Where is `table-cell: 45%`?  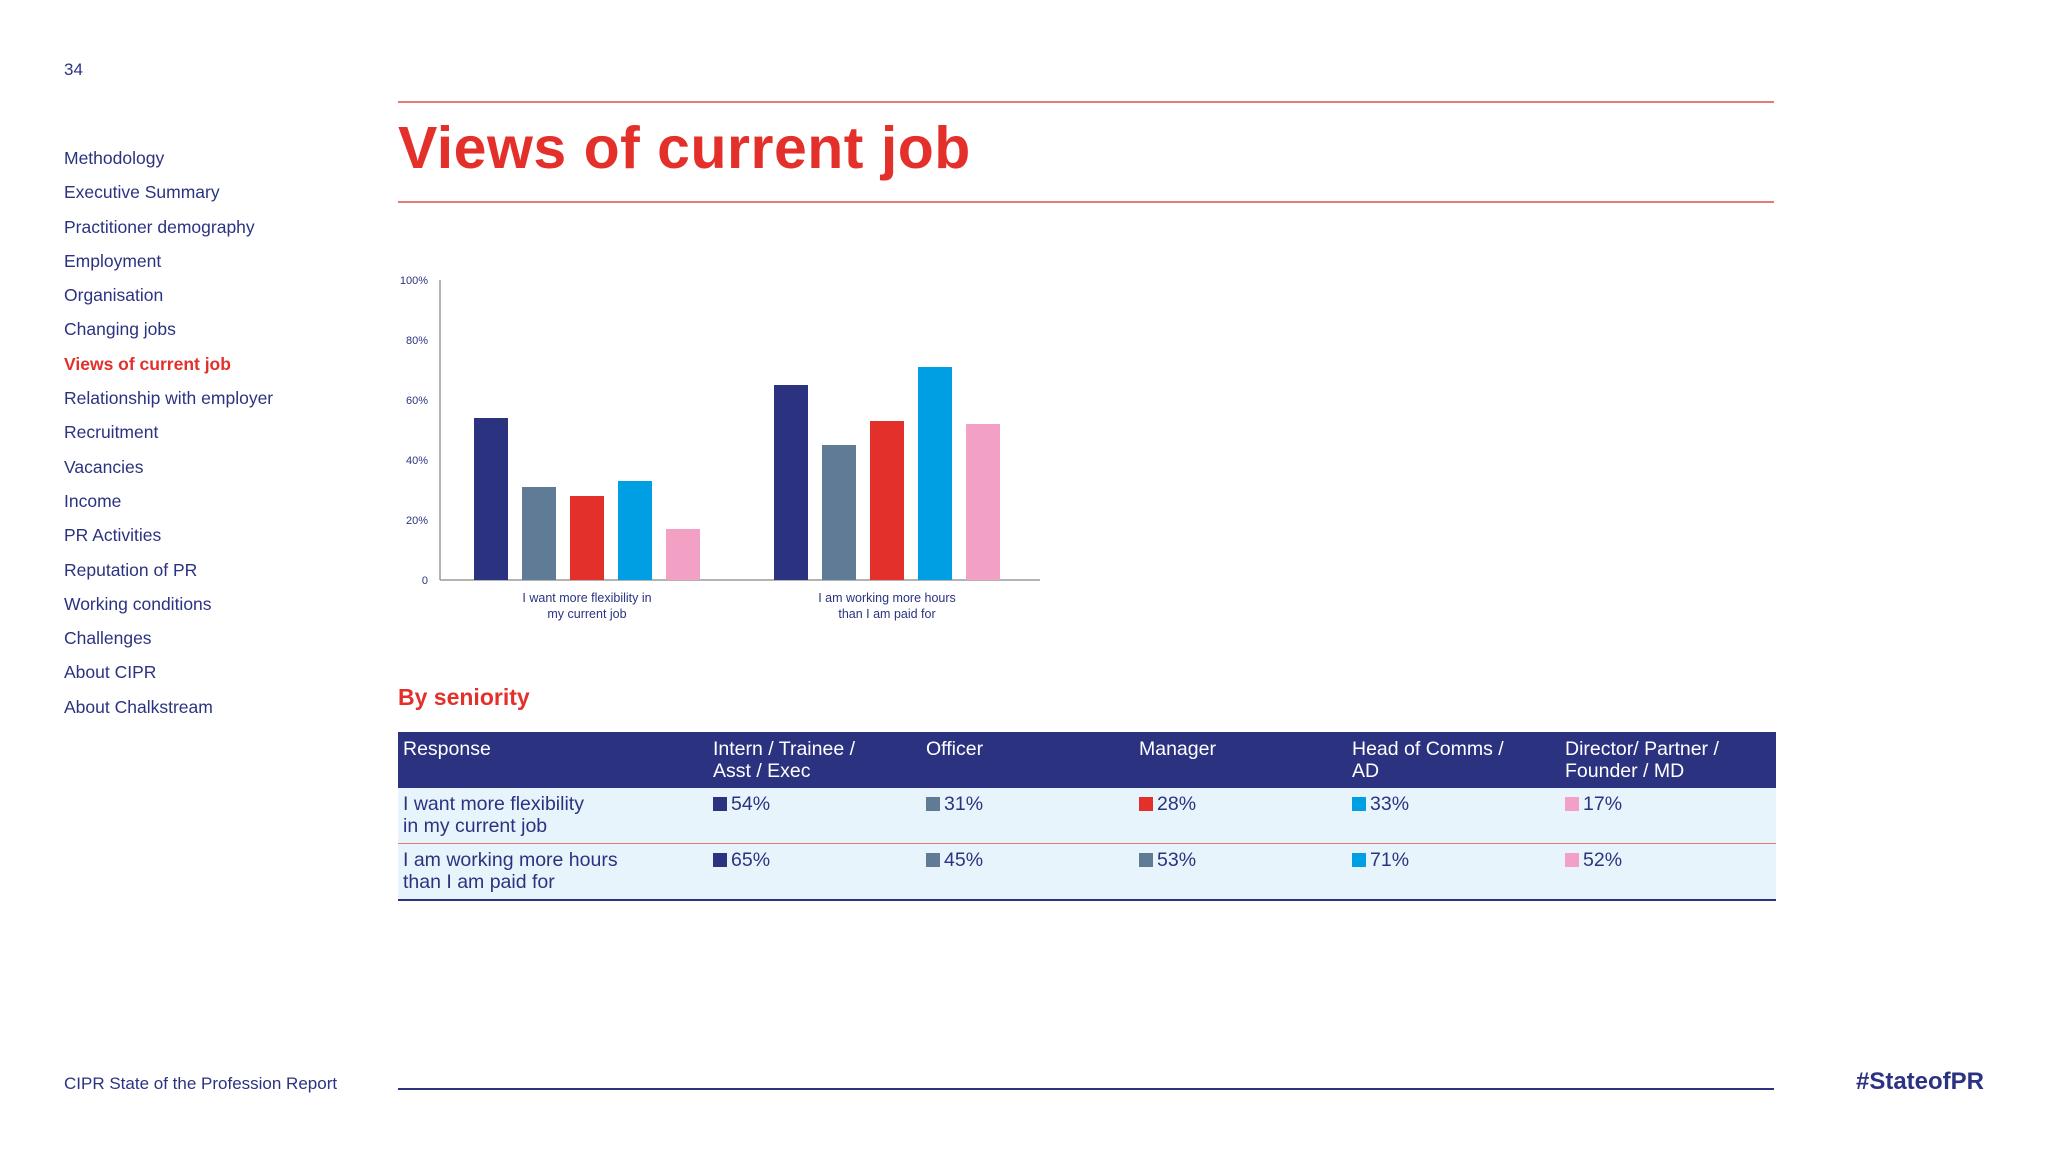
table-cell: 45% is located at coordinates (1027, 872).